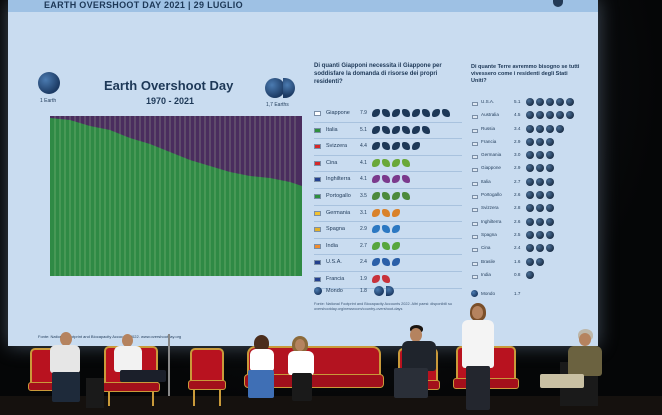  I want to click on country-name: Portogallo, so click(338, 195).